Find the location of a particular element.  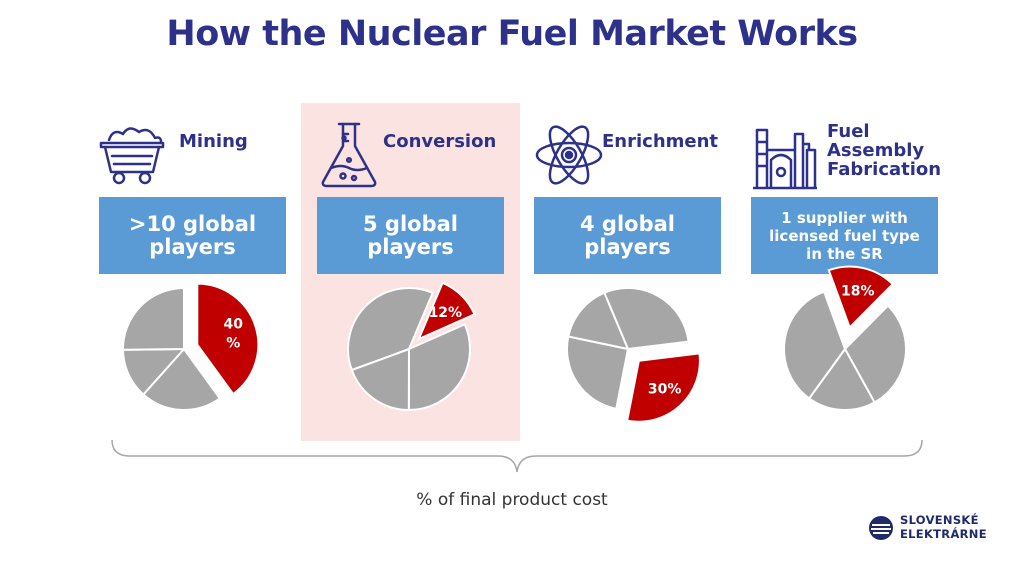

mine-cart-icon is located at coordinates (132, 156).